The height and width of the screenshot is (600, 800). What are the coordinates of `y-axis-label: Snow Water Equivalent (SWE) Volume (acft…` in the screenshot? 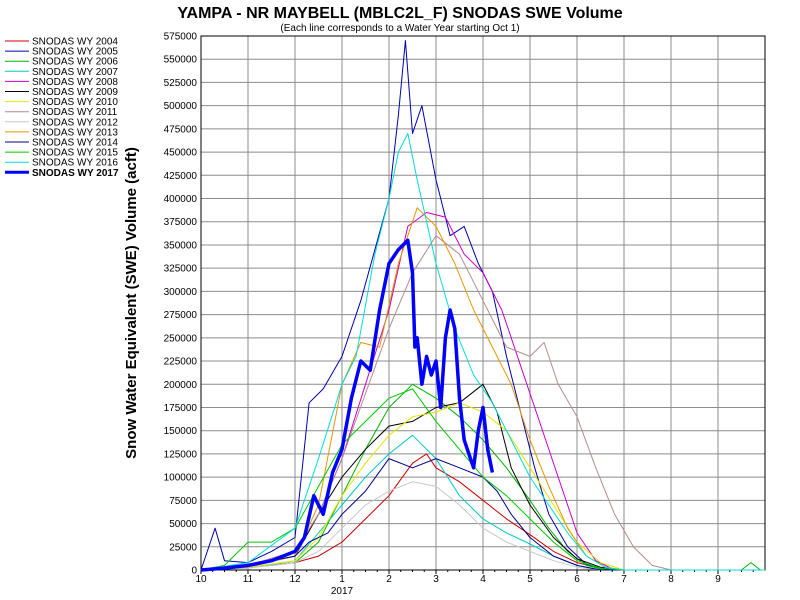 It's located at (131, 303).